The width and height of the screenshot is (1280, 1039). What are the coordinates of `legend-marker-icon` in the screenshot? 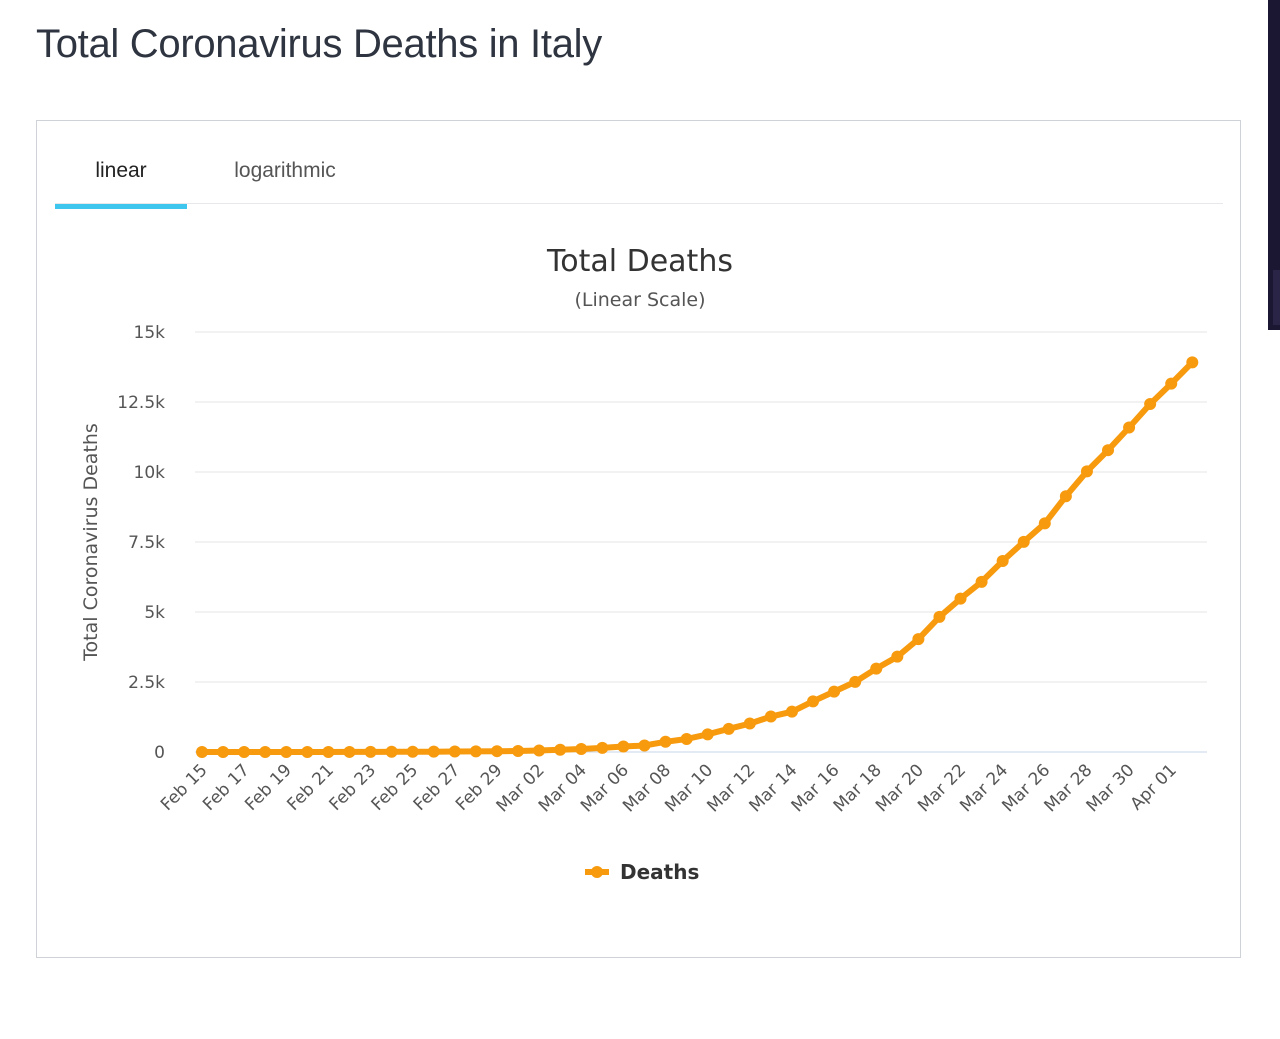 It's located at (597, 872).